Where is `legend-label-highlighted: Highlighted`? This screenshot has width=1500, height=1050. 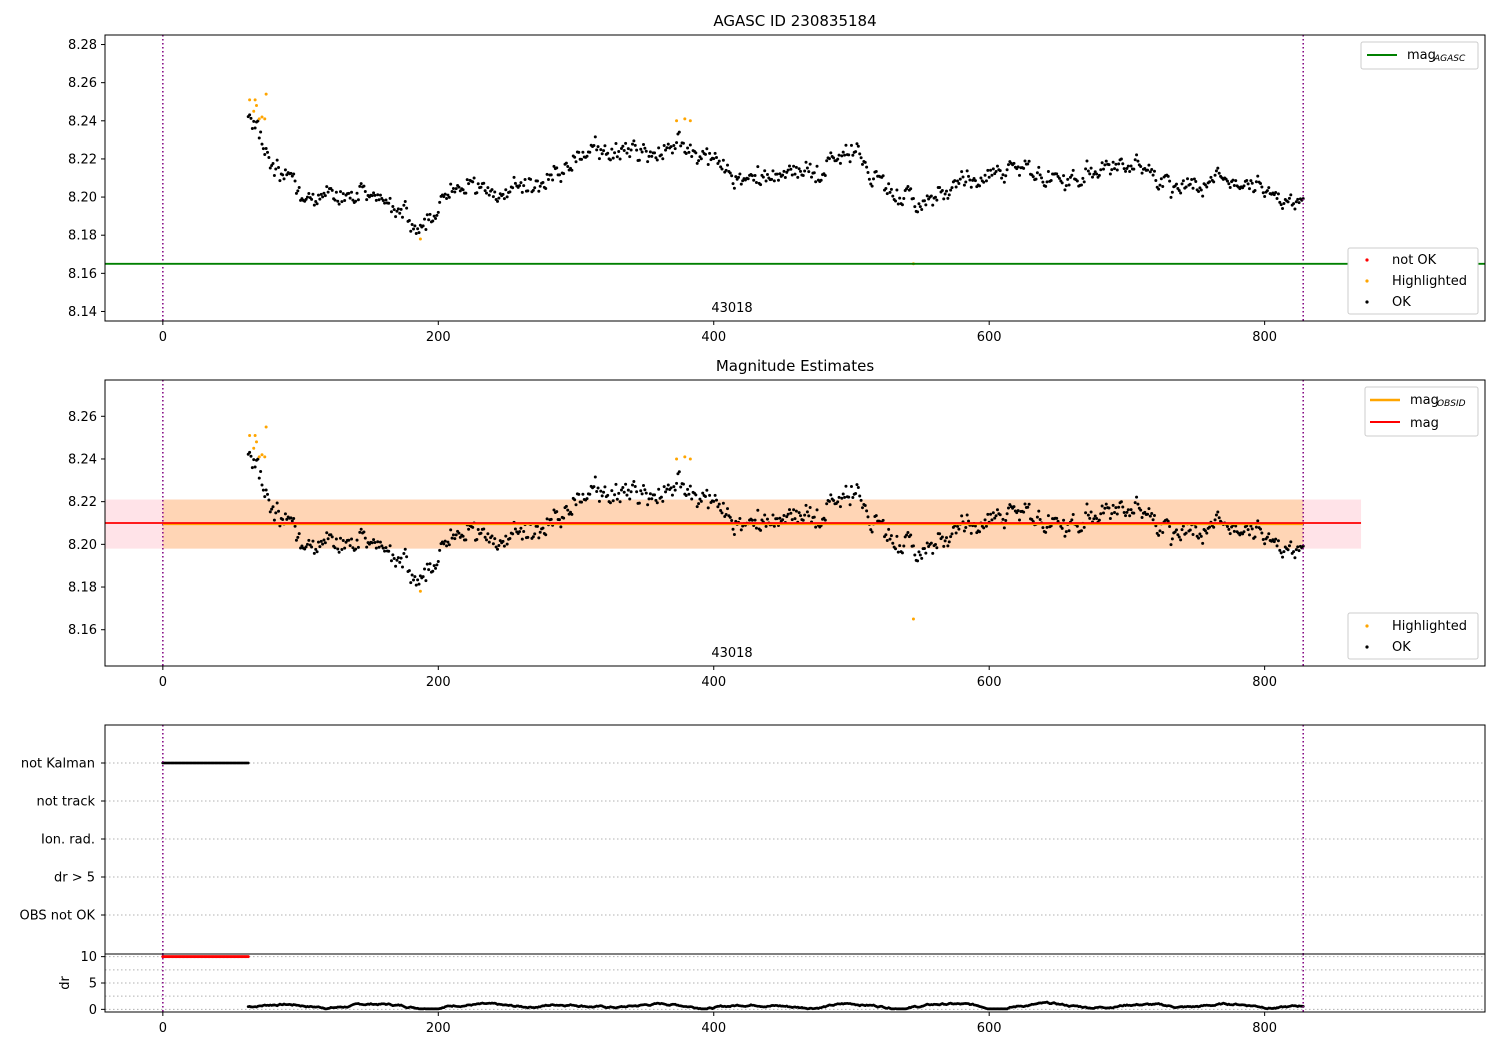
legend-label-highlighted: Highlighted is located at coordinates (1429, 281).